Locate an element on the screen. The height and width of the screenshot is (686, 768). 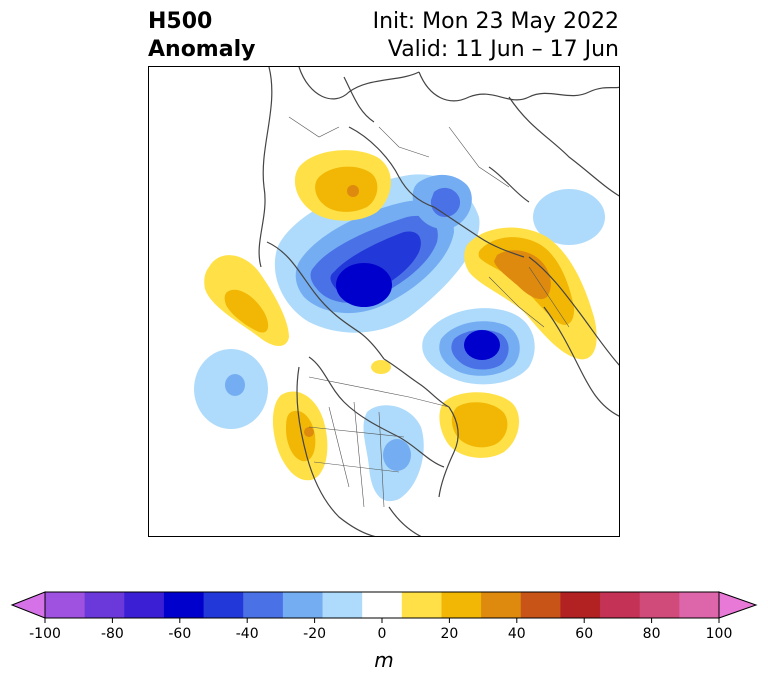
title-line-1: H500 is located at coordinates (180, 21).